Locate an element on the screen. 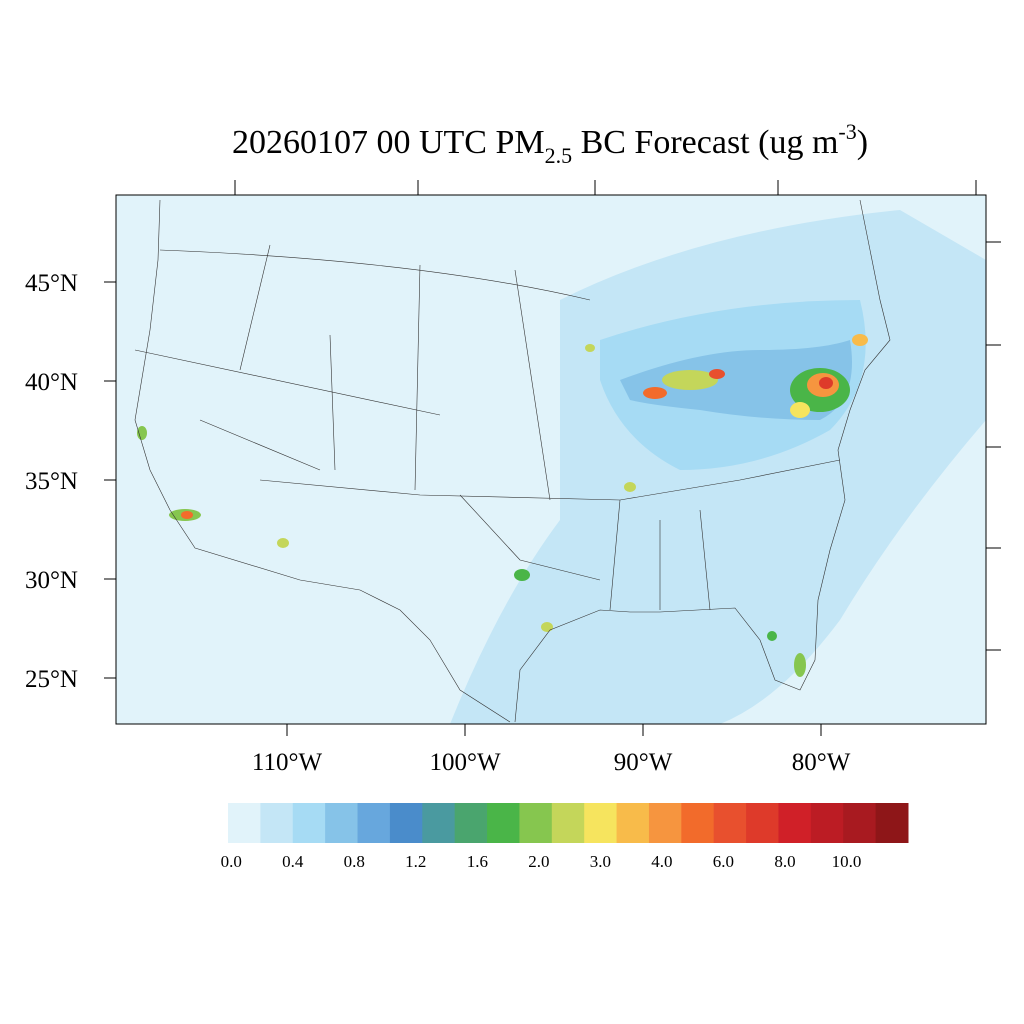  colorbar-label: 8.0 is located at coordinates (784, 861).